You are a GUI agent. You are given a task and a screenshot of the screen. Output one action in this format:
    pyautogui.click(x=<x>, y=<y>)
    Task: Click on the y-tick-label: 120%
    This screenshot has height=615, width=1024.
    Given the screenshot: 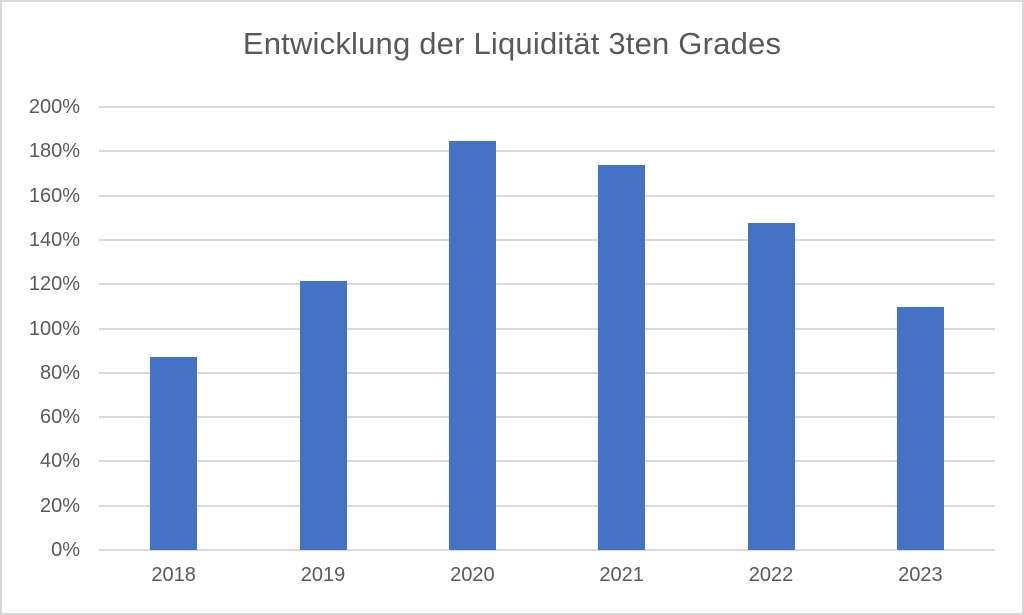 What is the action you would take?
    pyautogui.click(x=54, y=284)
    